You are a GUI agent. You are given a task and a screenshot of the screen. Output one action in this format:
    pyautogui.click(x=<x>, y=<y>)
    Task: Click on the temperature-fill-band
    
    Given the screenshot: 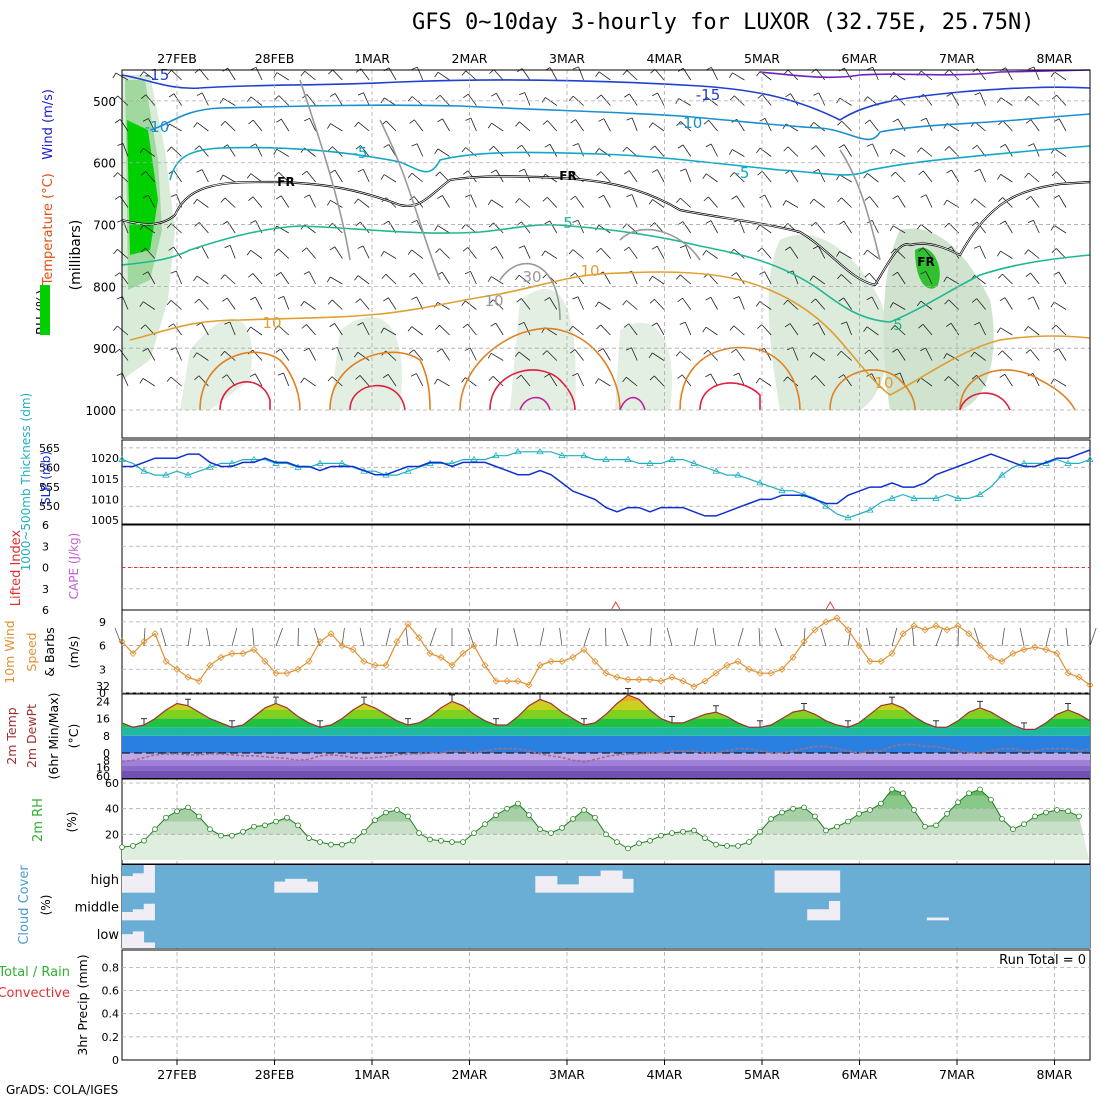 What is the action you would take?
    pyautogui.click(x=606, y=731)
    